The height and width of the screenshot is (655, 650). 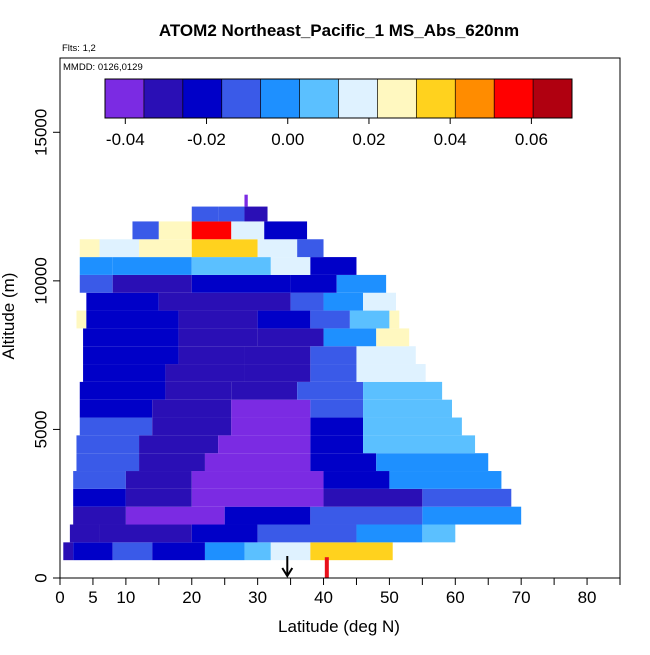 I want to click on x-tick-label: 80, so click(x=587, y=597).